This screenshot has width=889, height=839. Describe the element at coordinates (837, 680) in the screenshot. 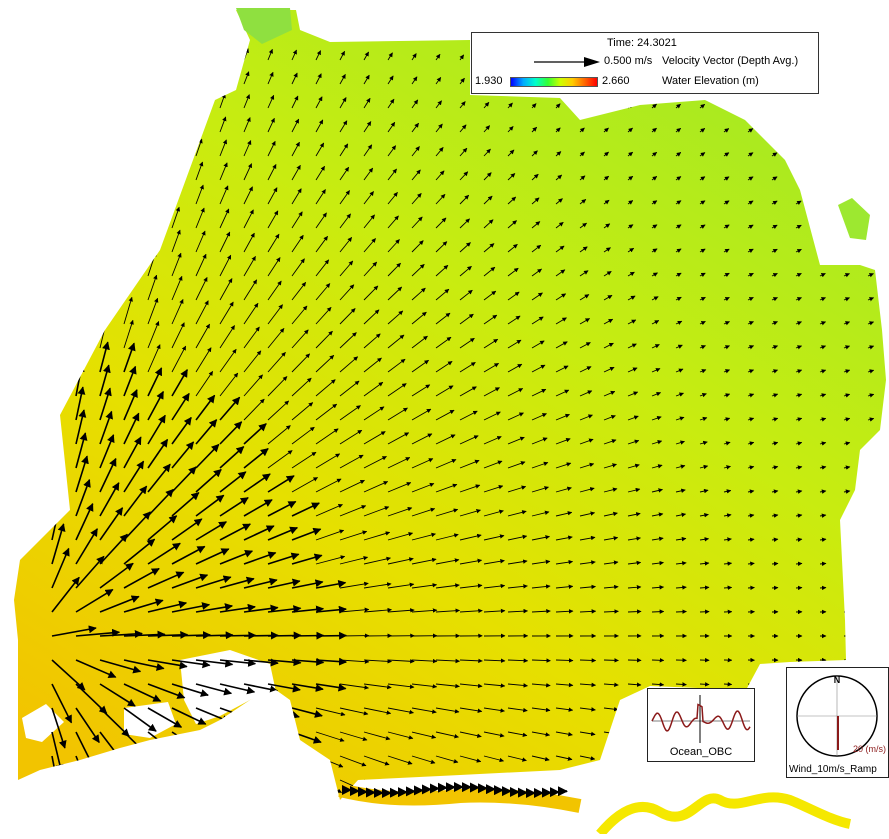

I see `north-label: N` at that location.